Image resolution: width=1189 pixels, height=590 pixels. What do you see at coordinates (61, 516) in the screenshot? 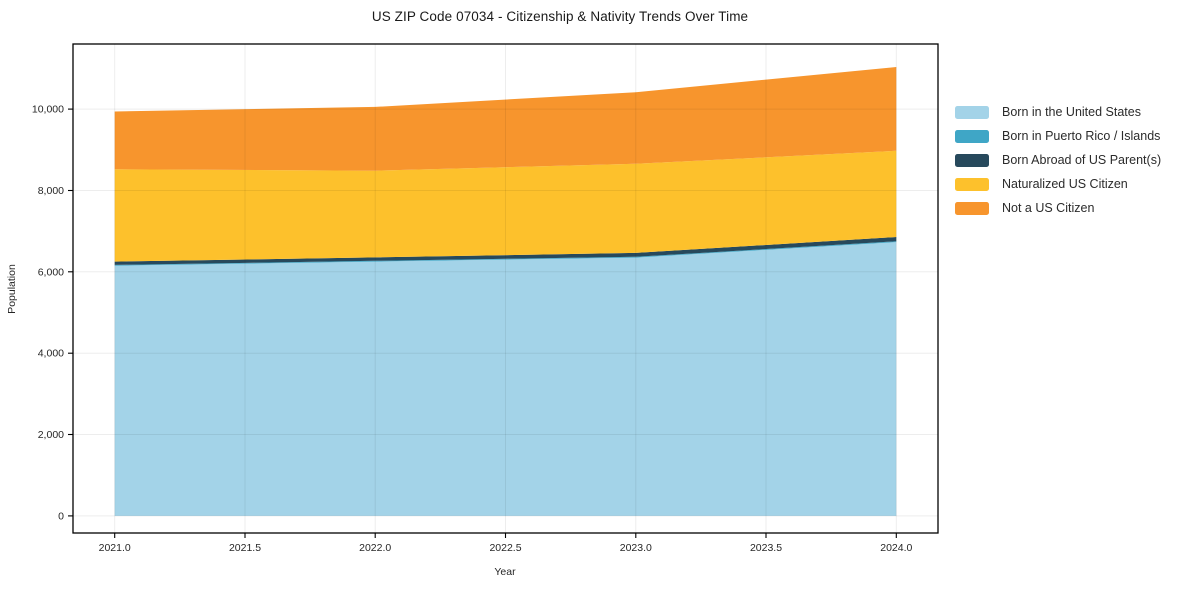
I see `y-tick-label: 0` at bounding box center [61, 516].